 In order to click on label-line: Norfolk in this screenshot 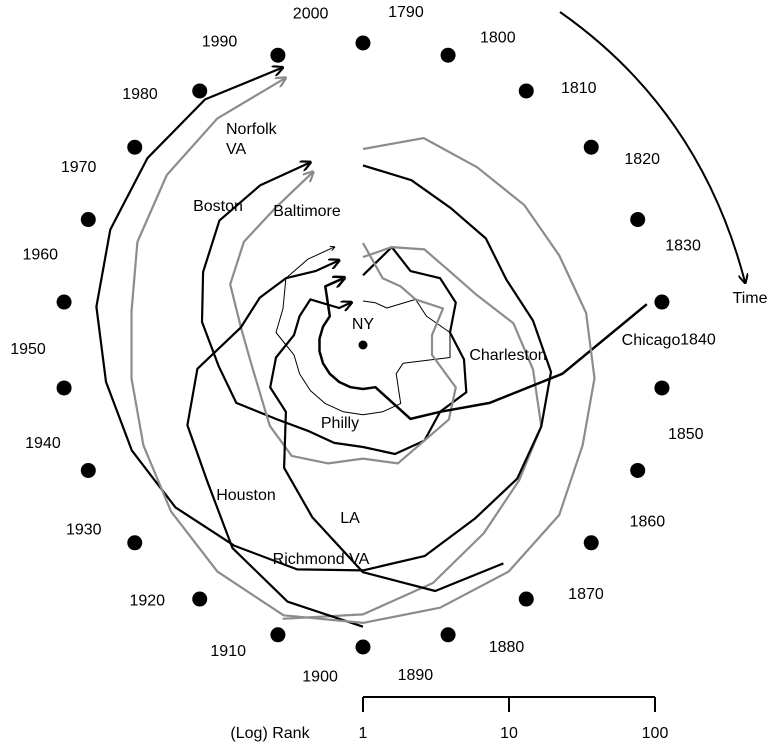, I will do `click(252, 129)`.